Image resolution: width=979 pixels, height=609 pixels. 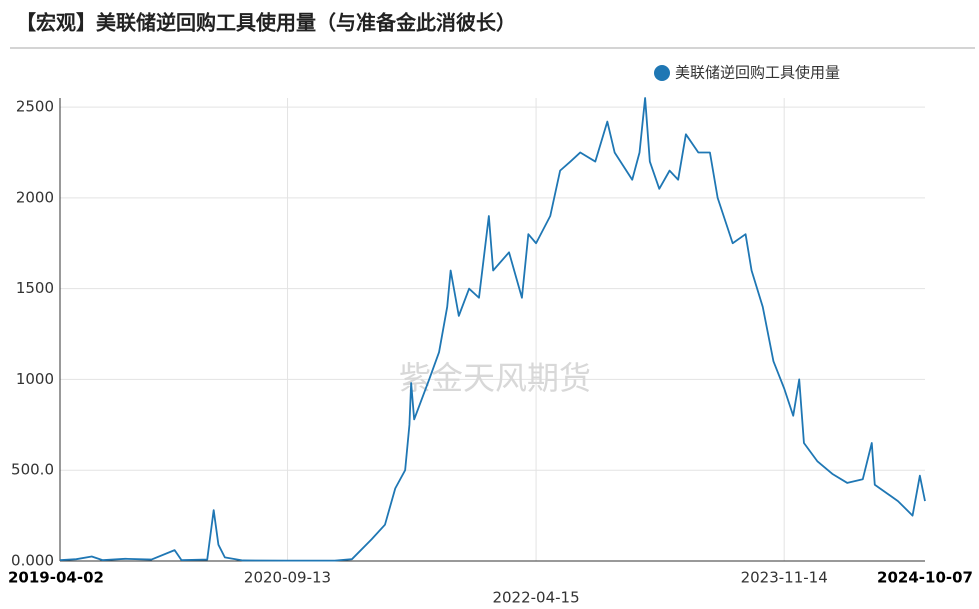 What do you see at coordinates (925, 578) in the screenshot?
I see `x-tick-label: 2024-10-07` at bounding box center [925, 578].